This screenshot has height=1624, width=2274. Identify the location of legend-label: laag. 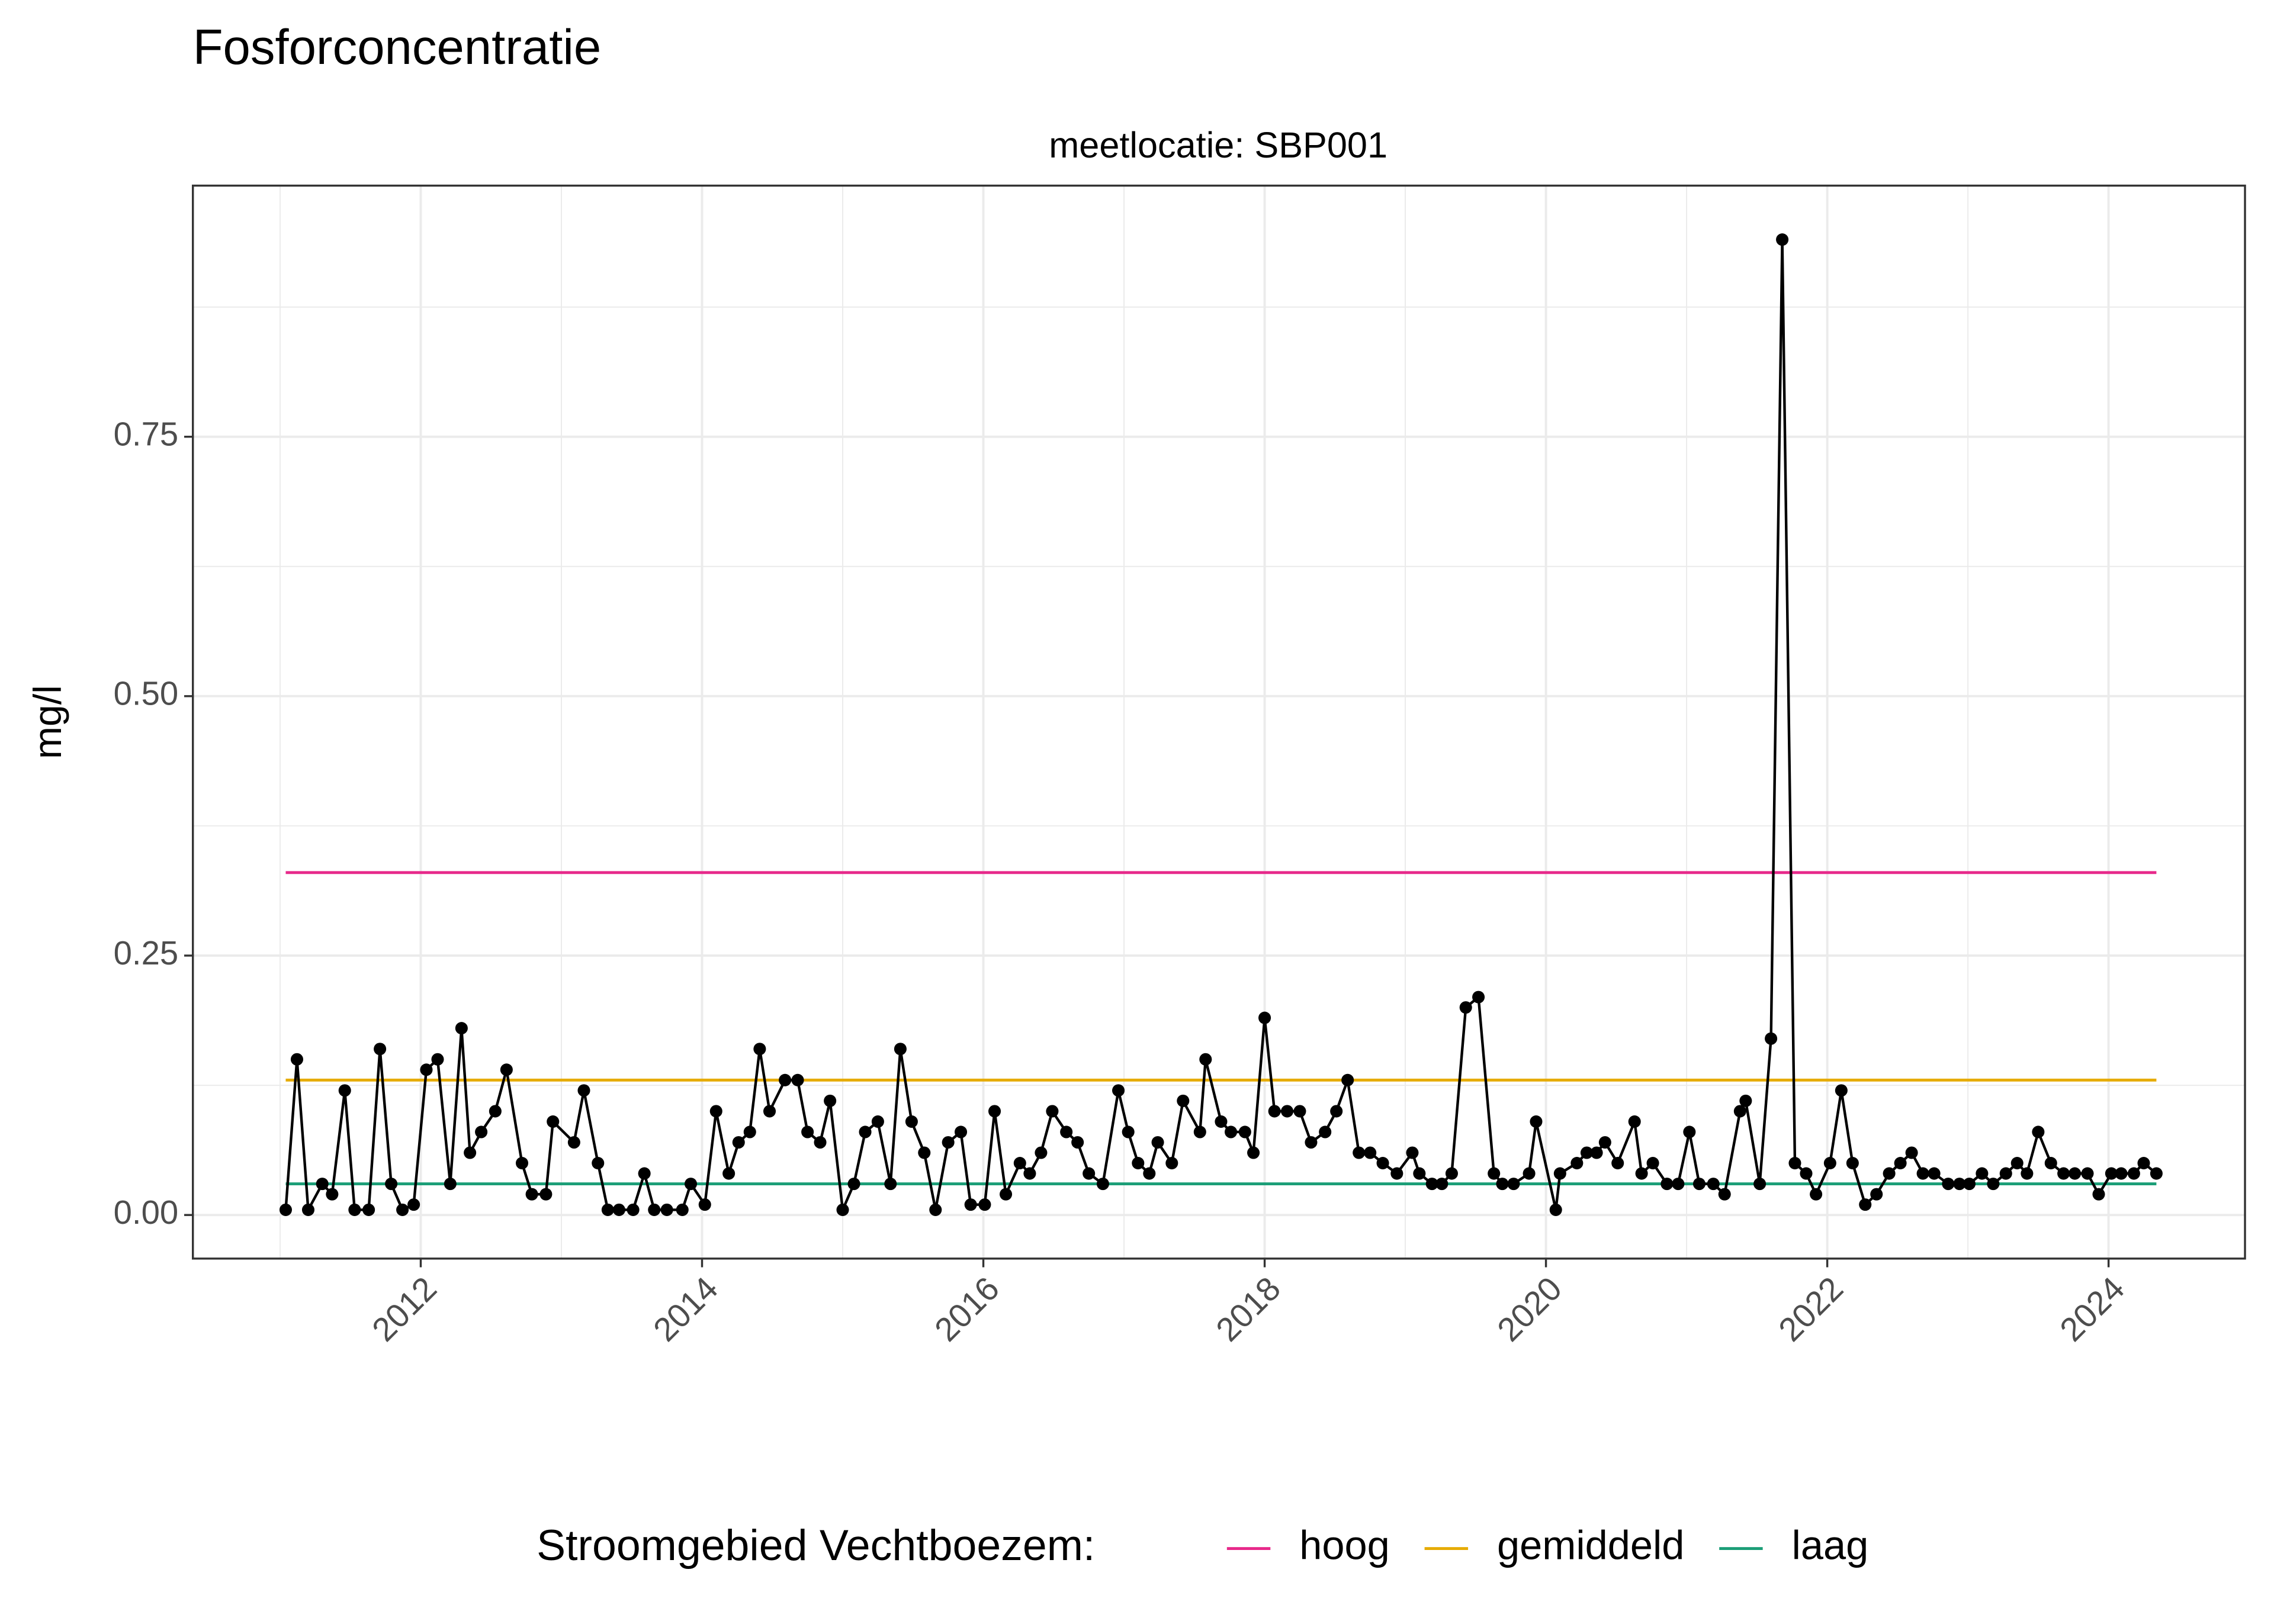
(1830, 1545).